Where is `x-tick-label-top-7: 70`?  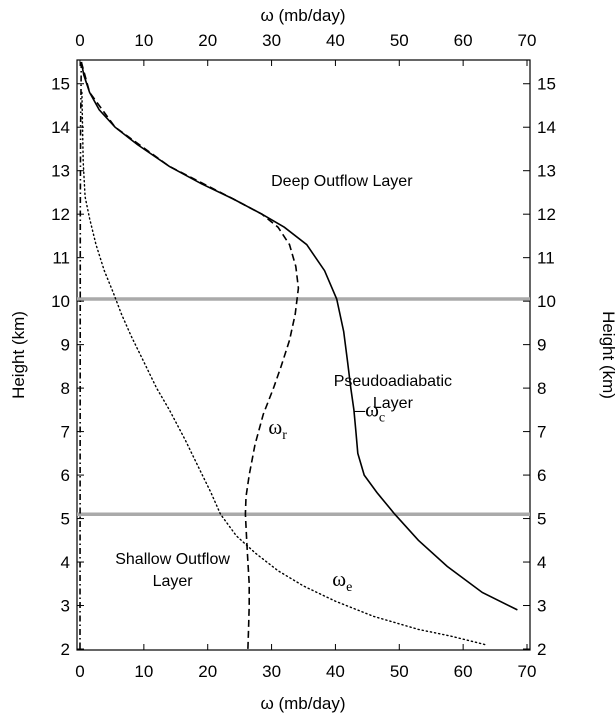 x-tick-label-top-7: 70 is located at coordinates (527, 40).